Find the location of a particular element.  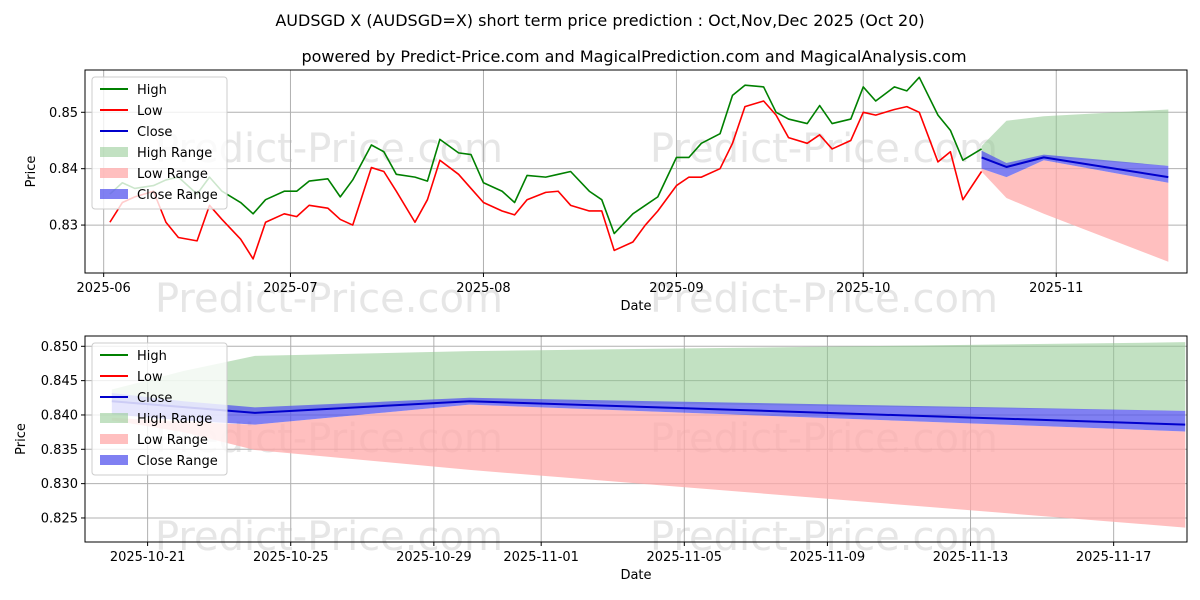

x-tick-label: 2025-10-29 is located at coordinates (434, 557).